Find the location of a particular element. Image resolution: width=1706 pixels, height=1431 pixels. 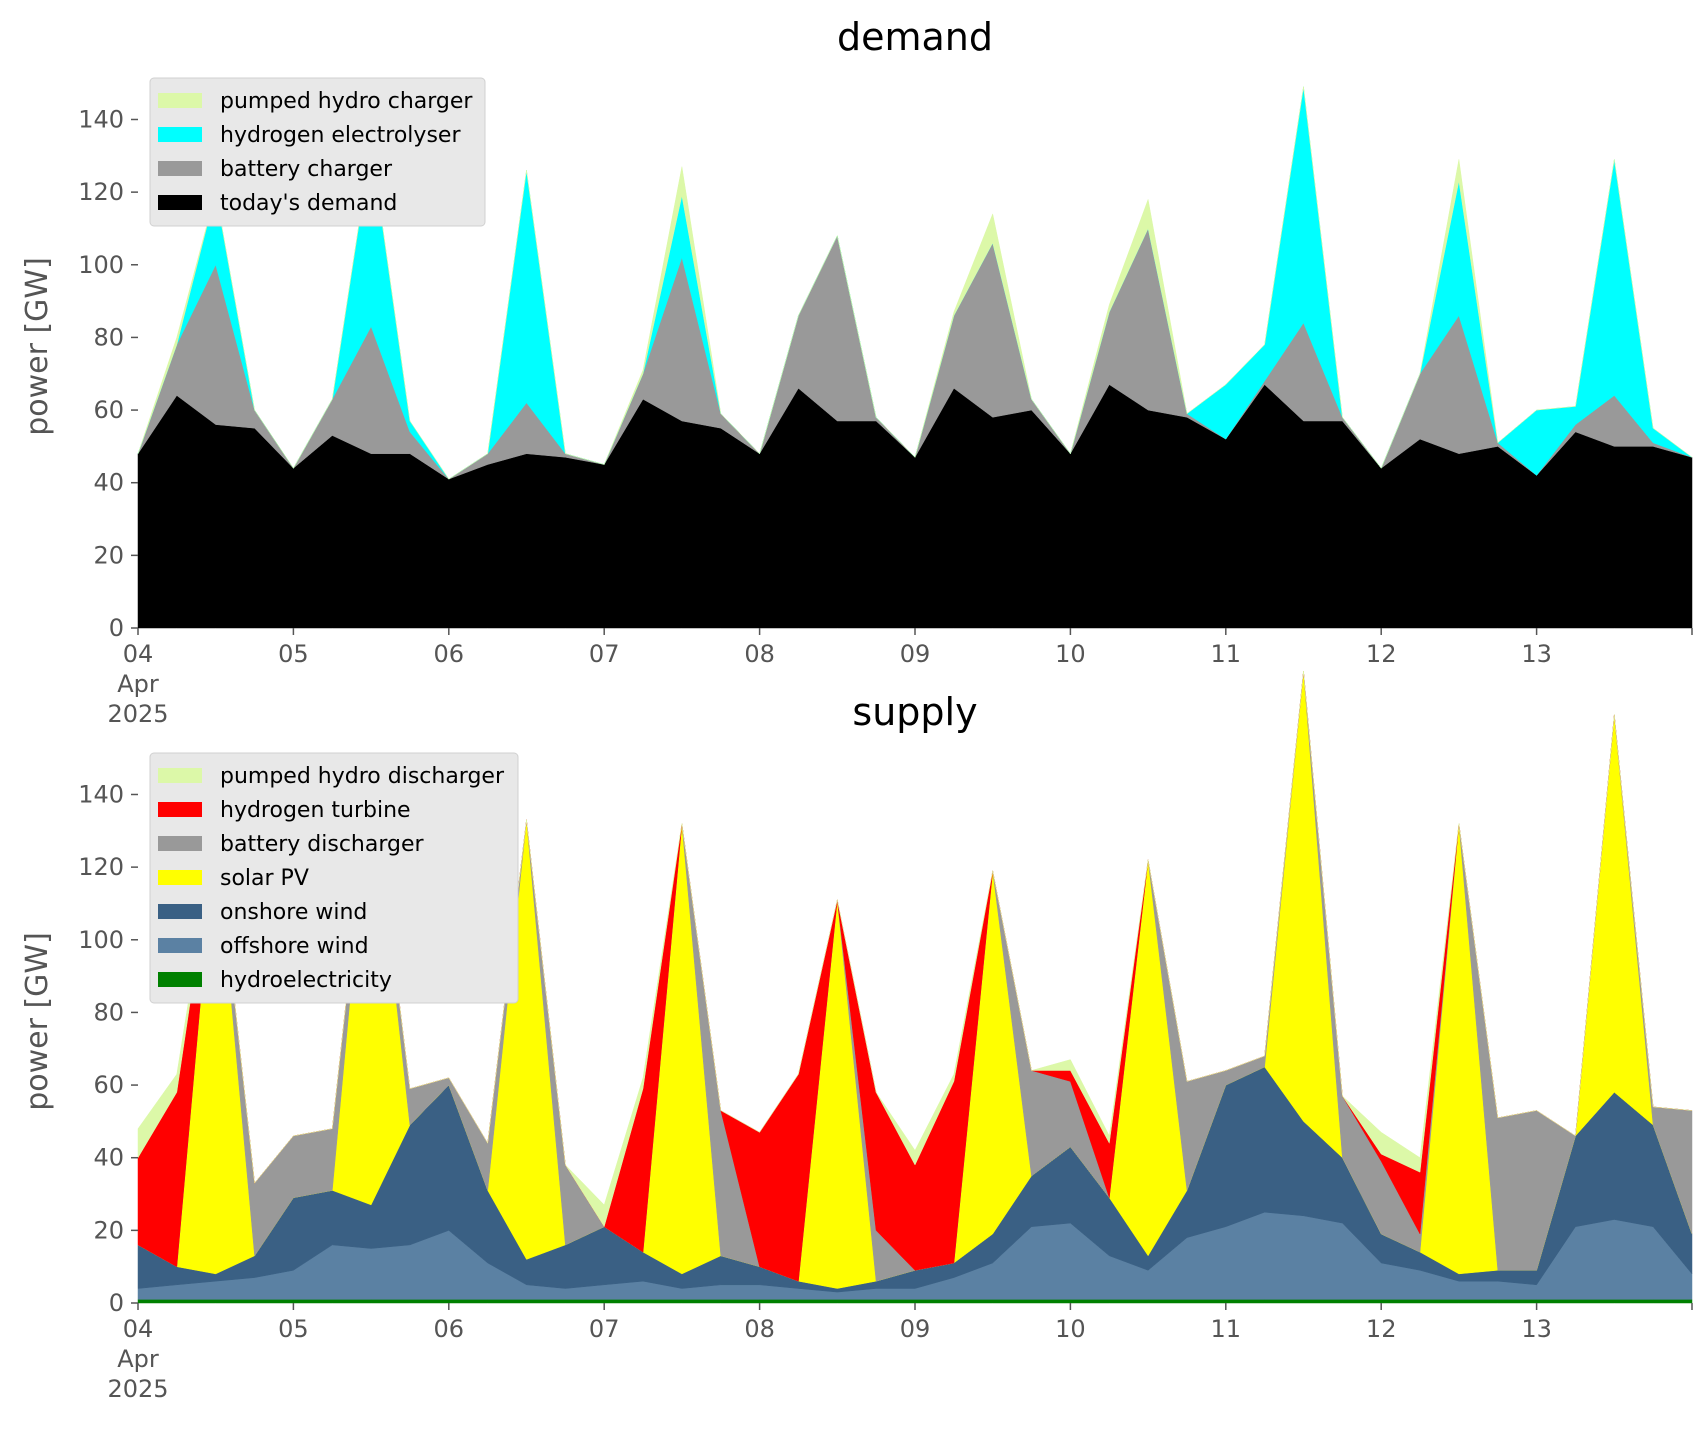

legend-label: pumped hydro discharger is located at coordinates (362, 776).